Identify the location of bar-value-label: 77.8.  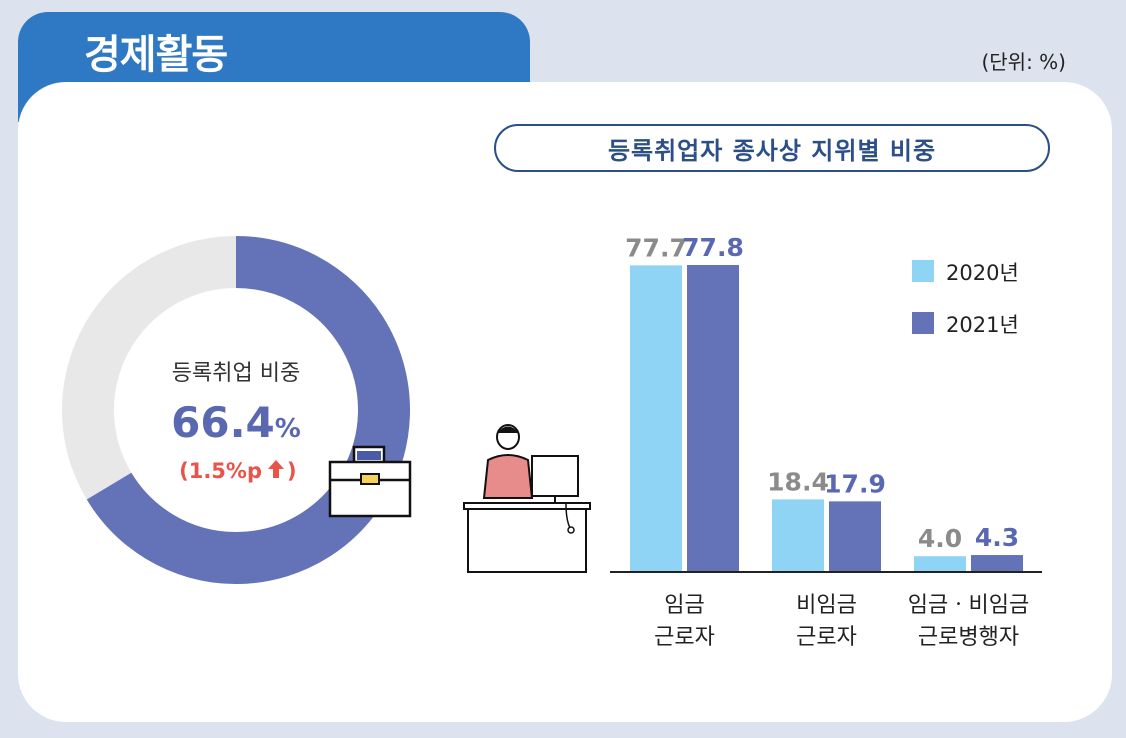
(713, 247).